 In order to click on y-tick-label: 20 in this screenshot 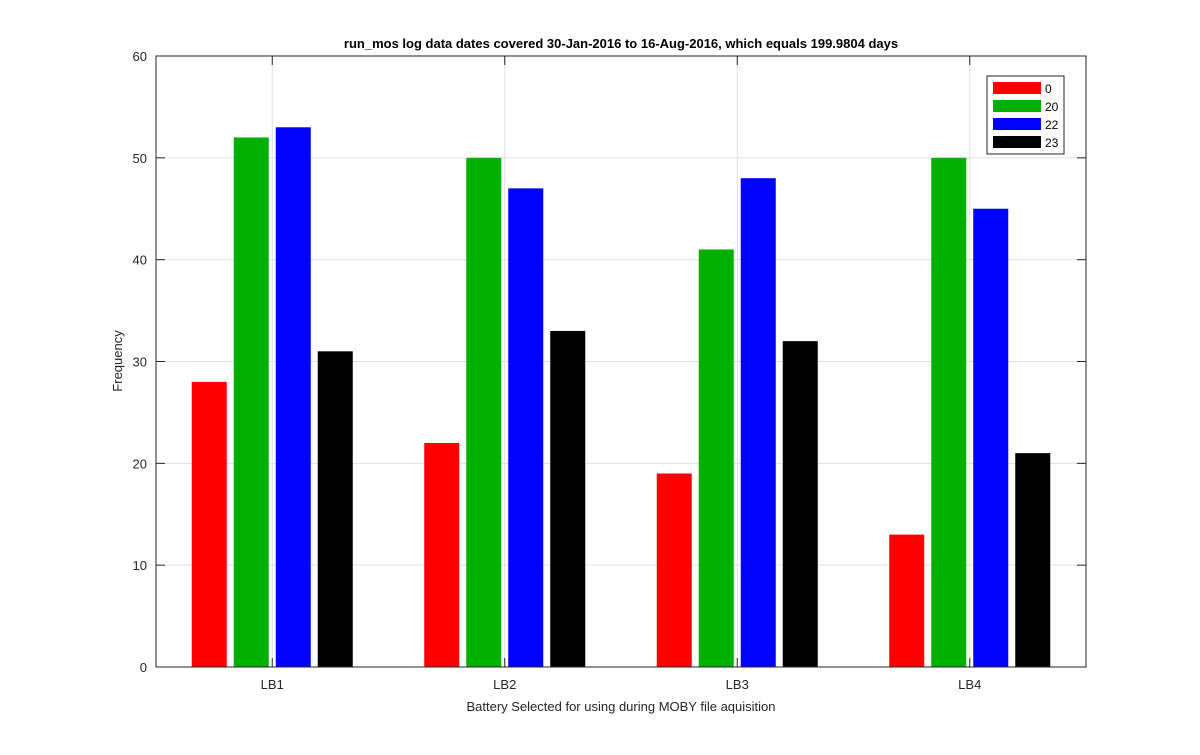, I will do `click(140, 463)`.